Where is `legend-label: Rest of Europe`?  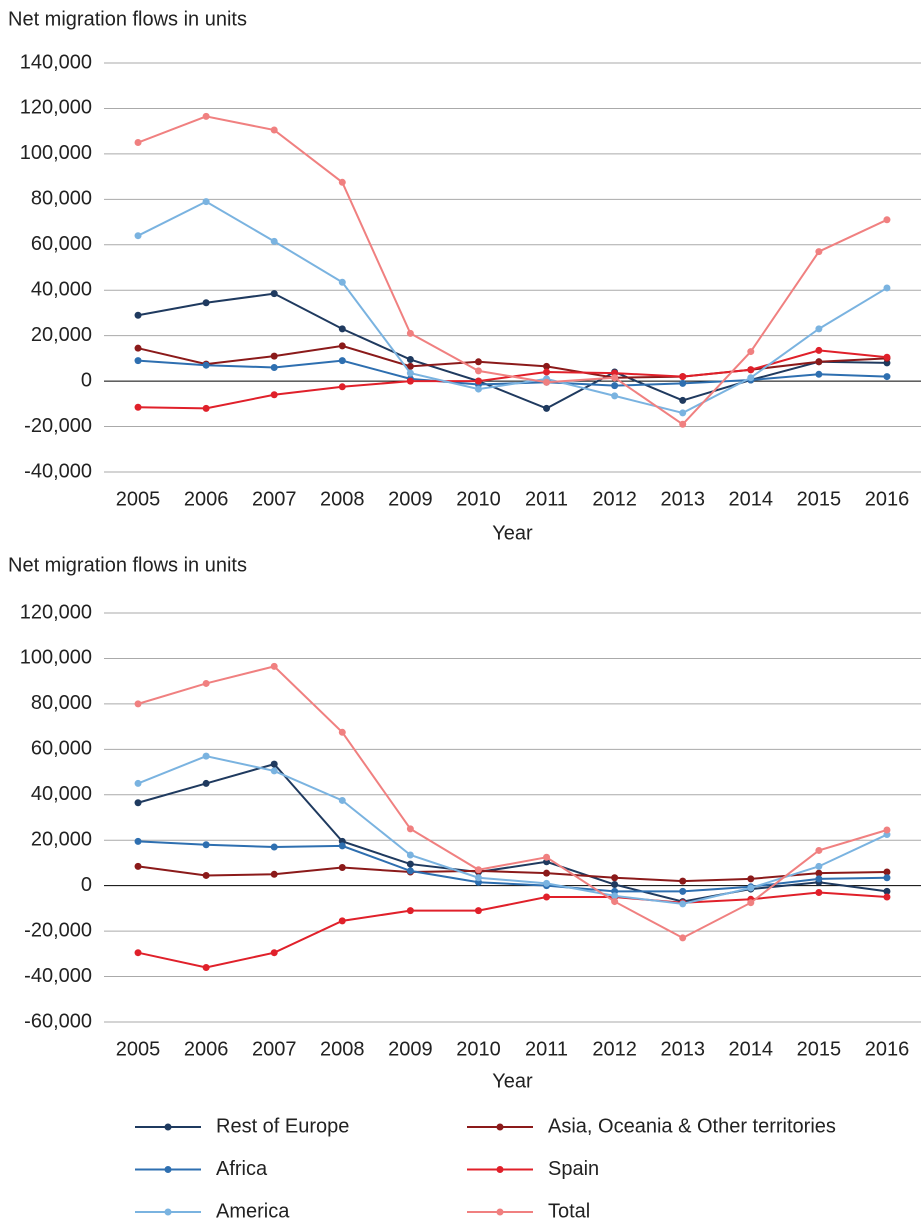
legend-label: Rest of Europe is located at coordinates (282, 1126).